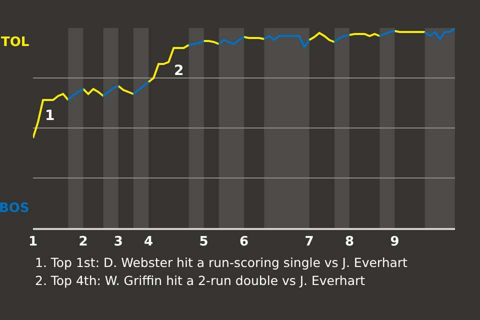 This screenshot has width=480, height=320. I want to click on x-tick-label: 6, so click(244, 242).